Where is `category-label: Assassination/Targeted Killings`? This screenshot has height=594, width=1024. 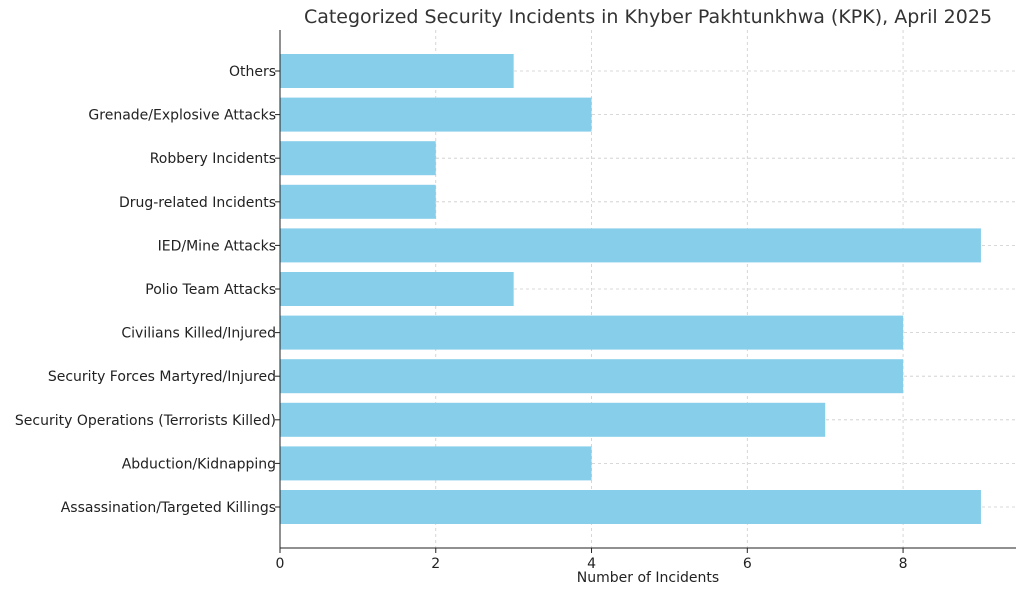 category-label: Assassination/Targeted Killings is located at coordinates (168, 508).